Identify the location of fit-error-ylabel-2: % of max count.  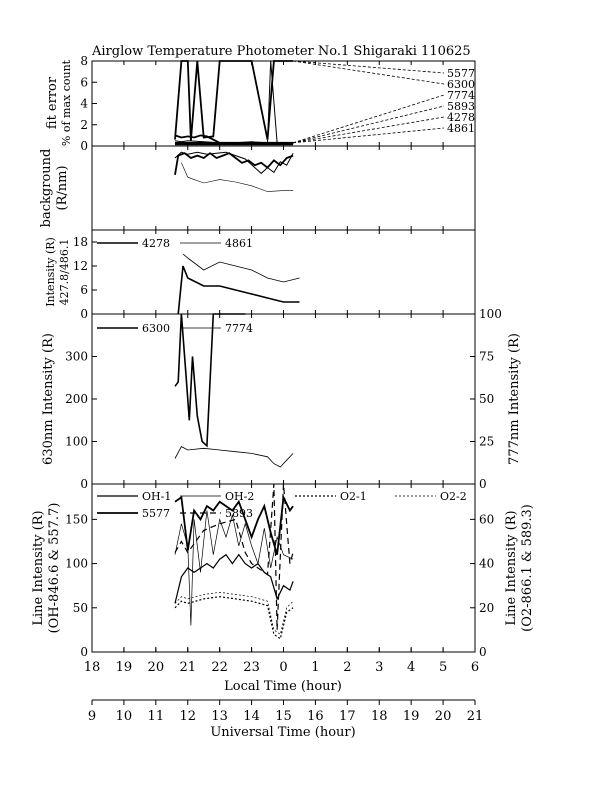
(66, 102).